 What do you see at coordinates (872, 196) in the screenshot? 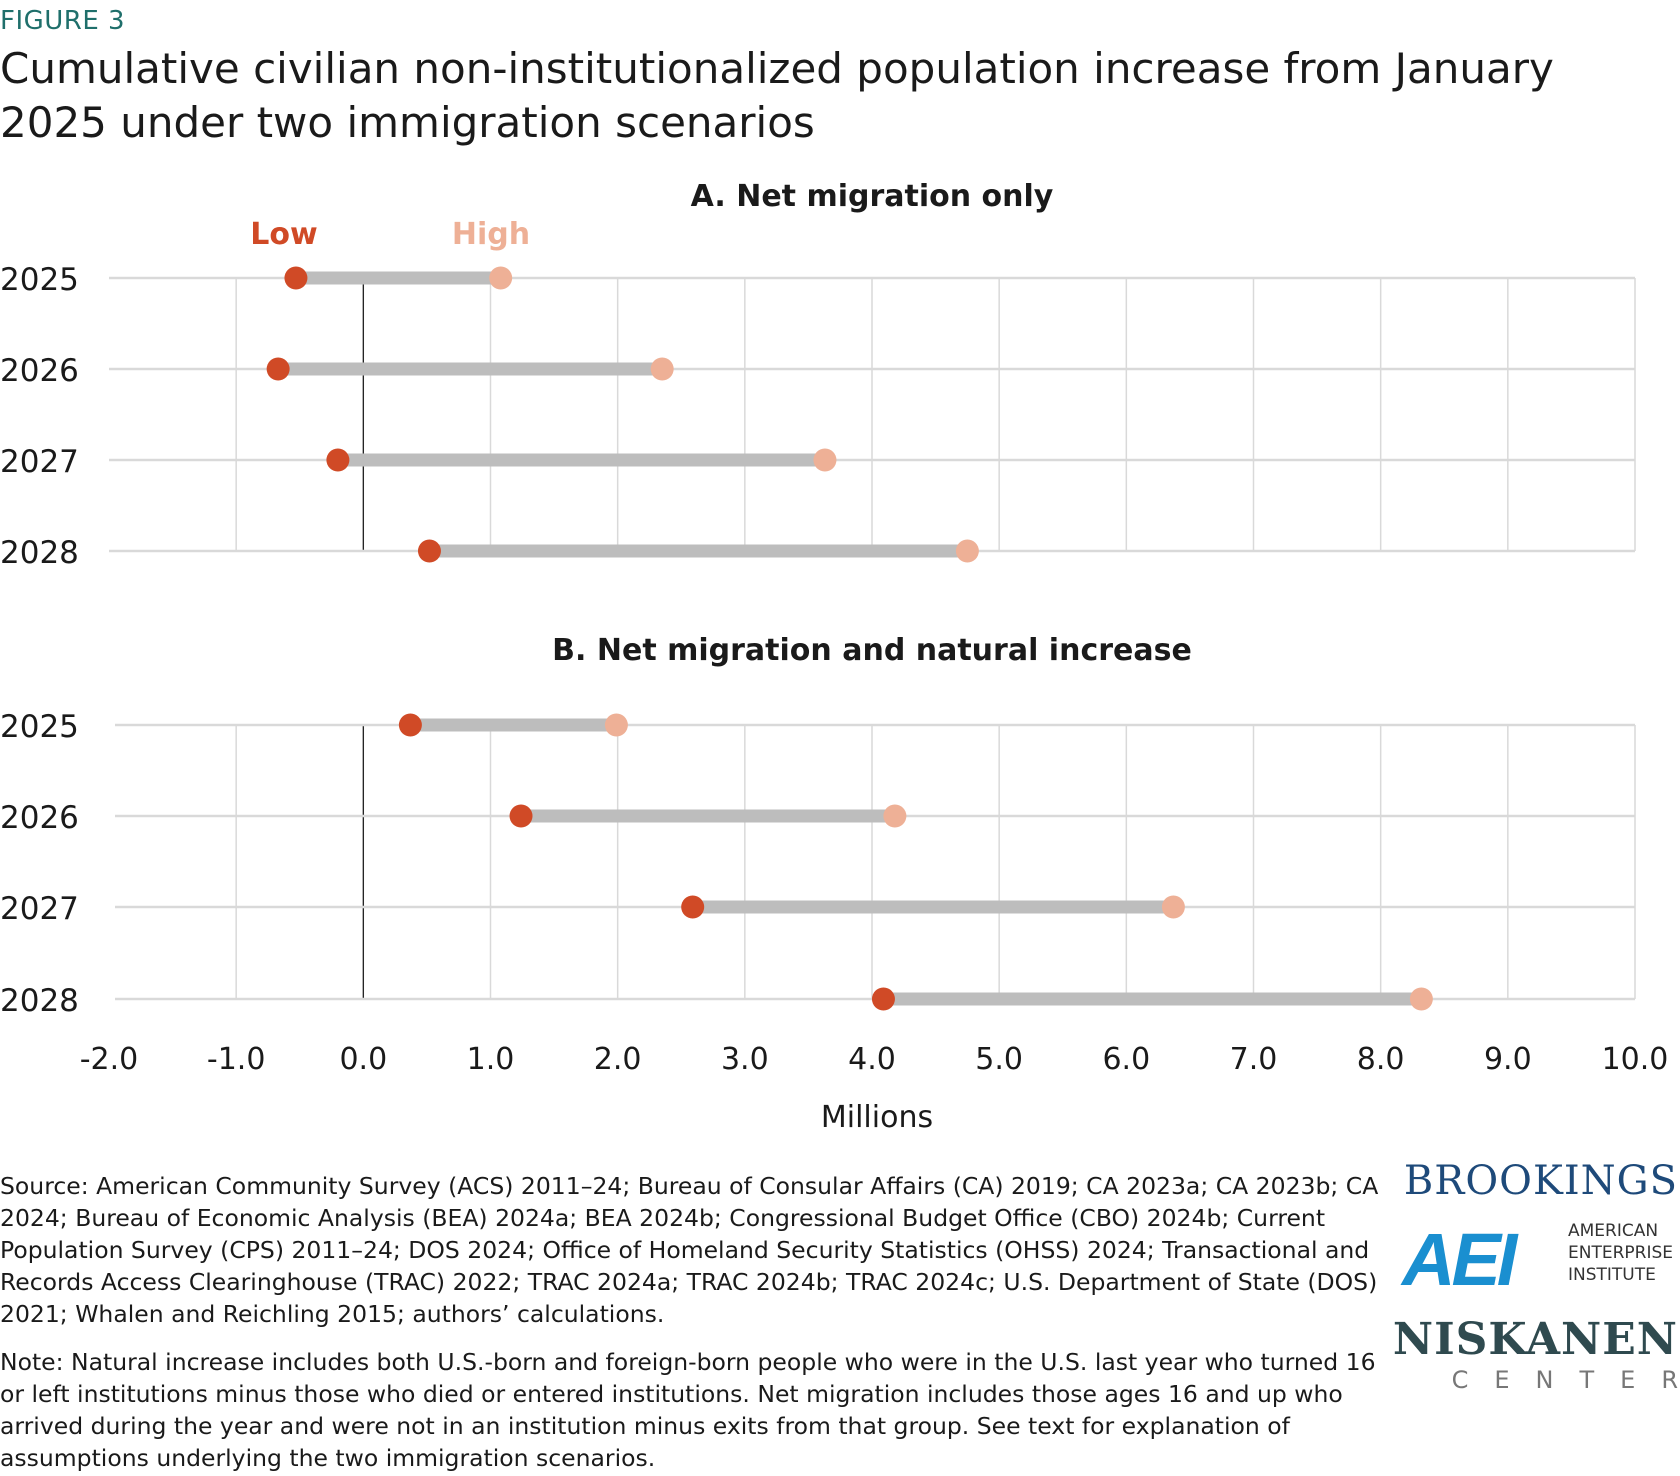
I see `panel-a-title: A. Net migration only` at bounding box center [872, 196].